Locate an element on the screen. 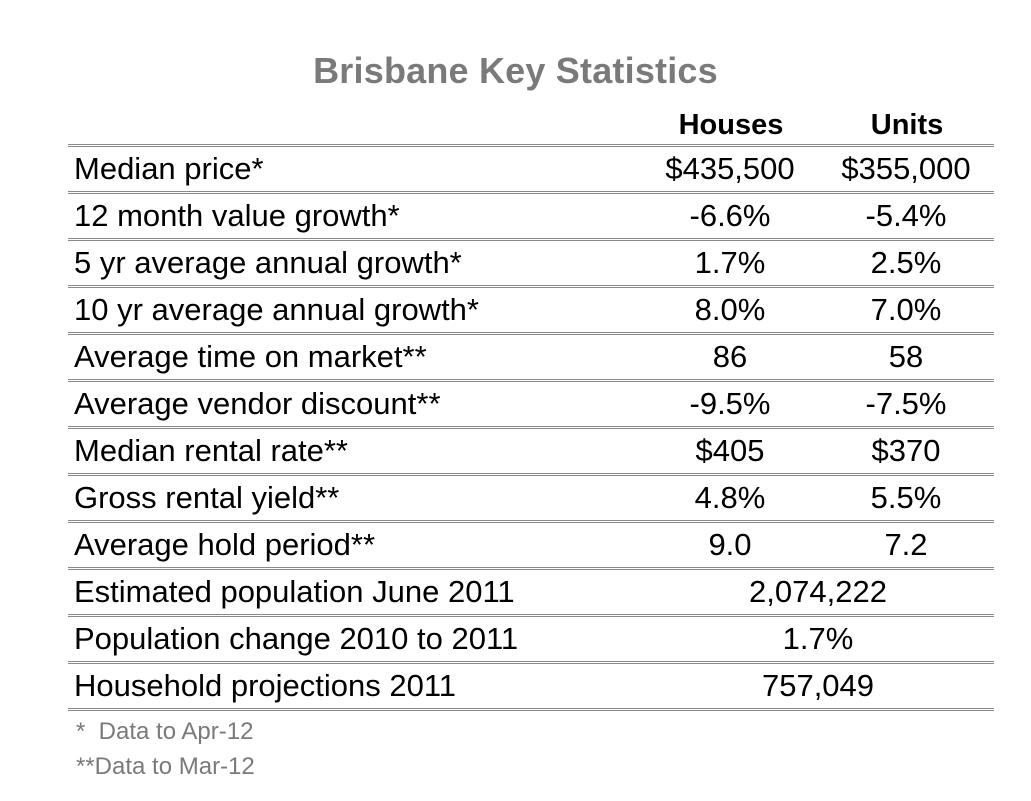  houses-value: 4.8% is located at coordinates (730, 497).